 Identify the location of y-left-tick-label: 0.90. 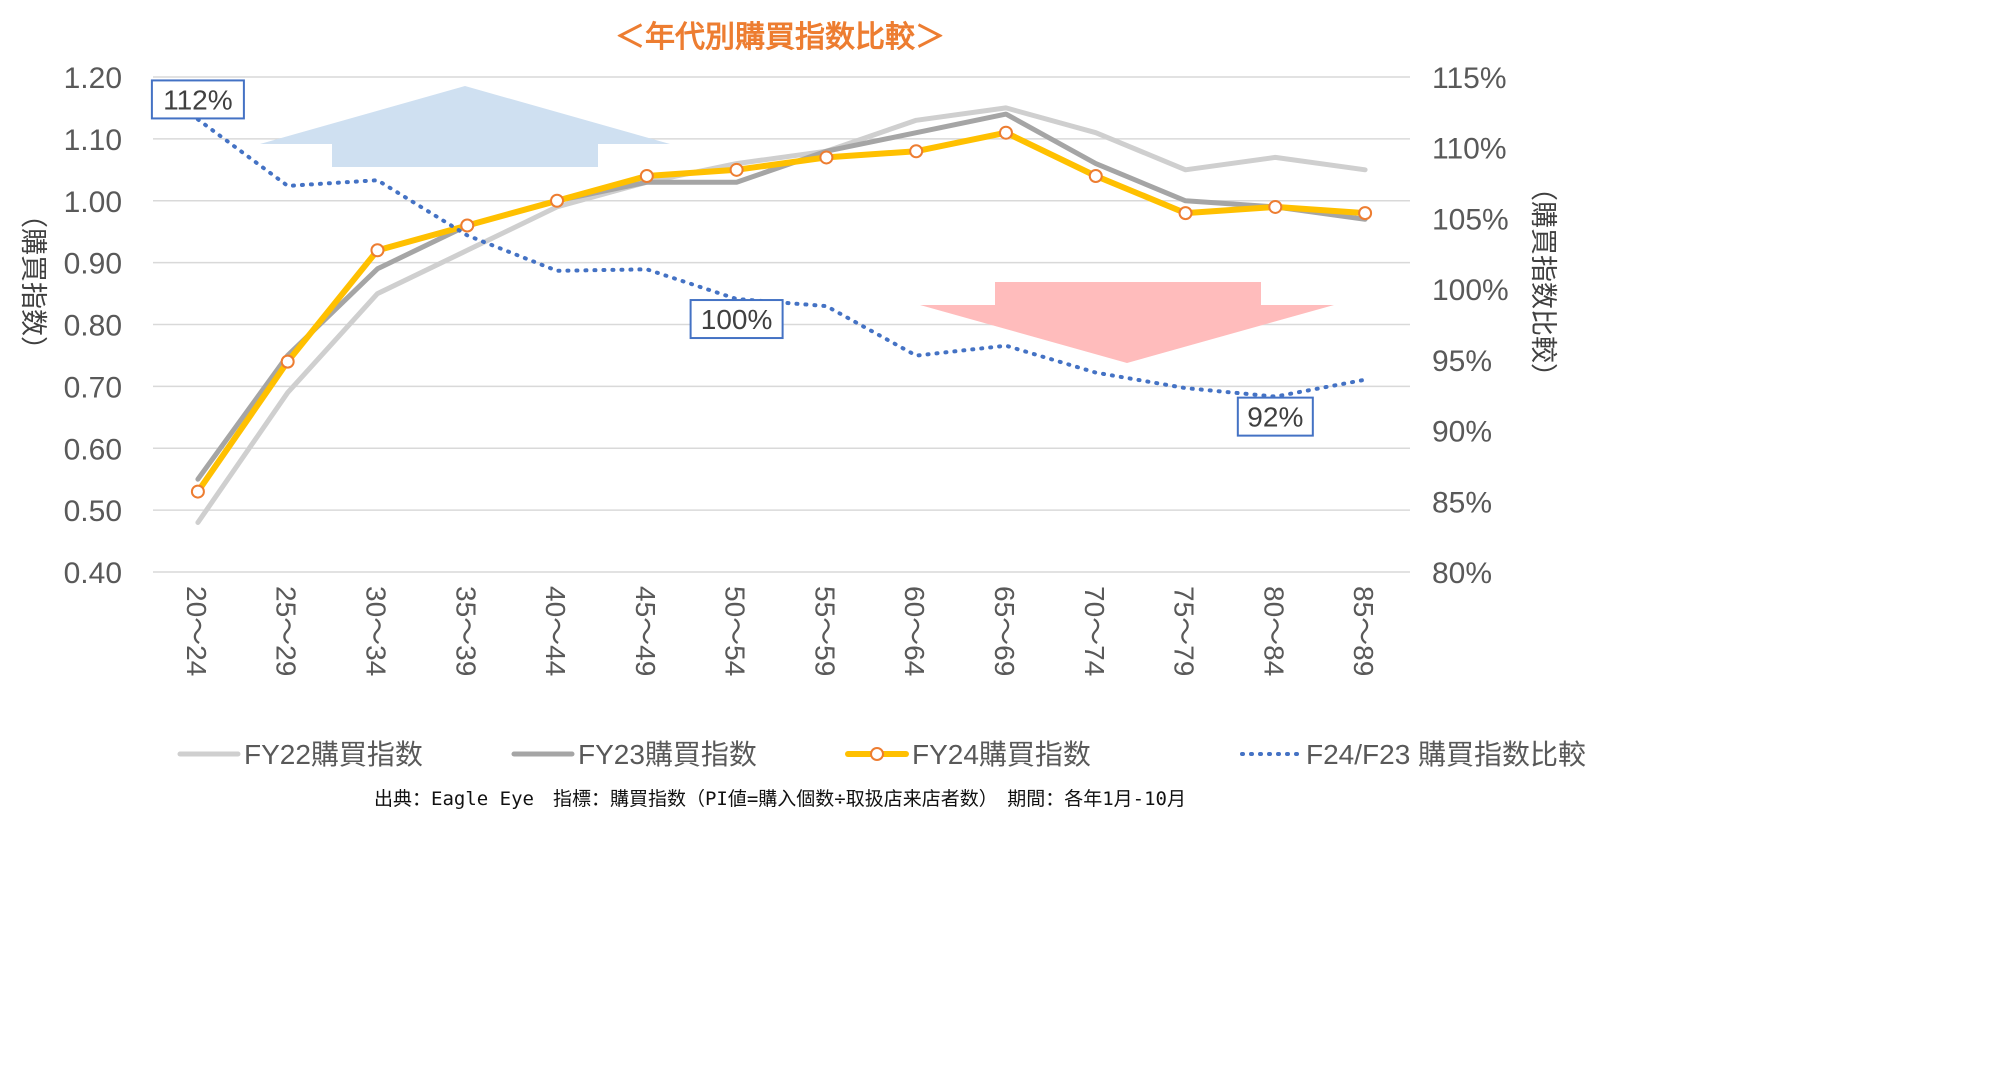
(93, 264).